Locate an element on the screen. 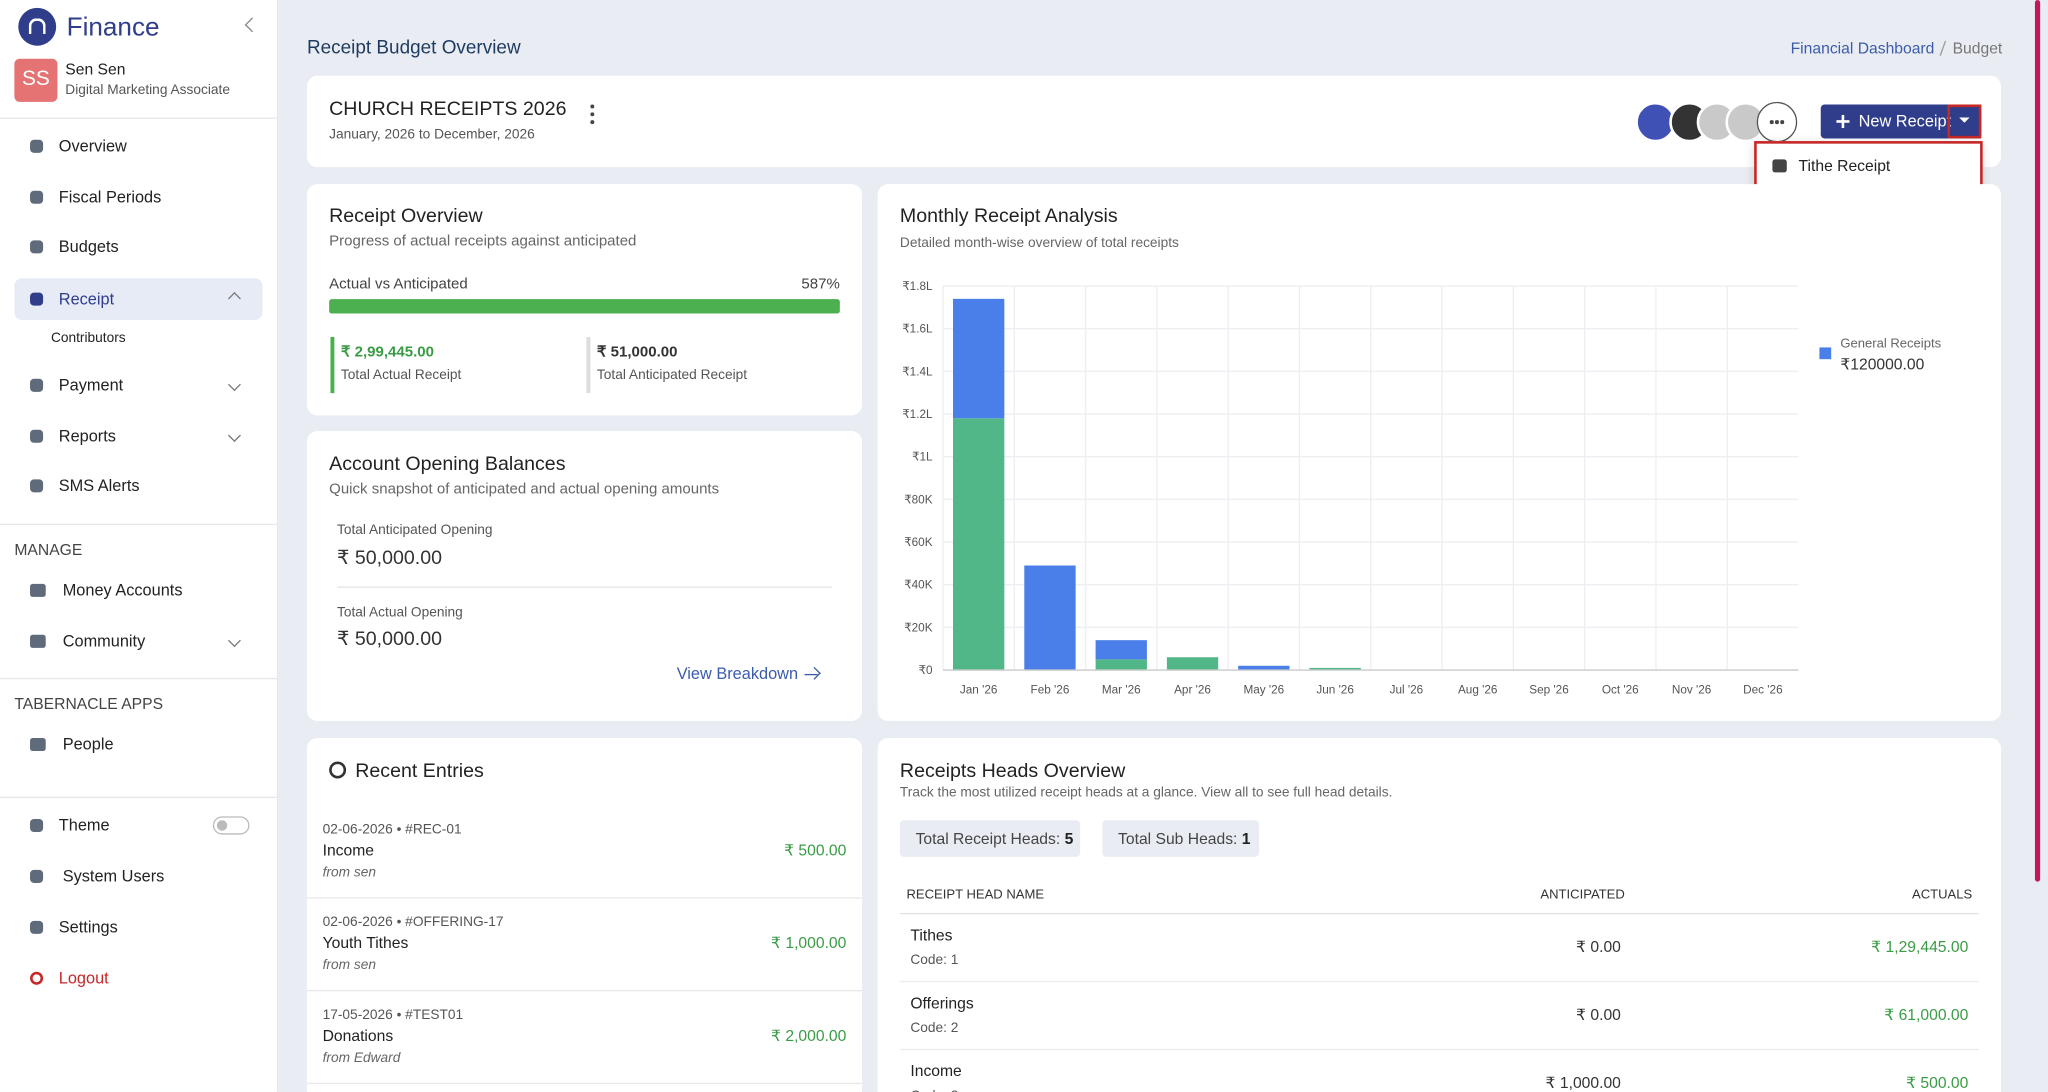 The image size is (2048, 1092). new-receipt-label: New Receipt is located at coordinates (1905, 121).